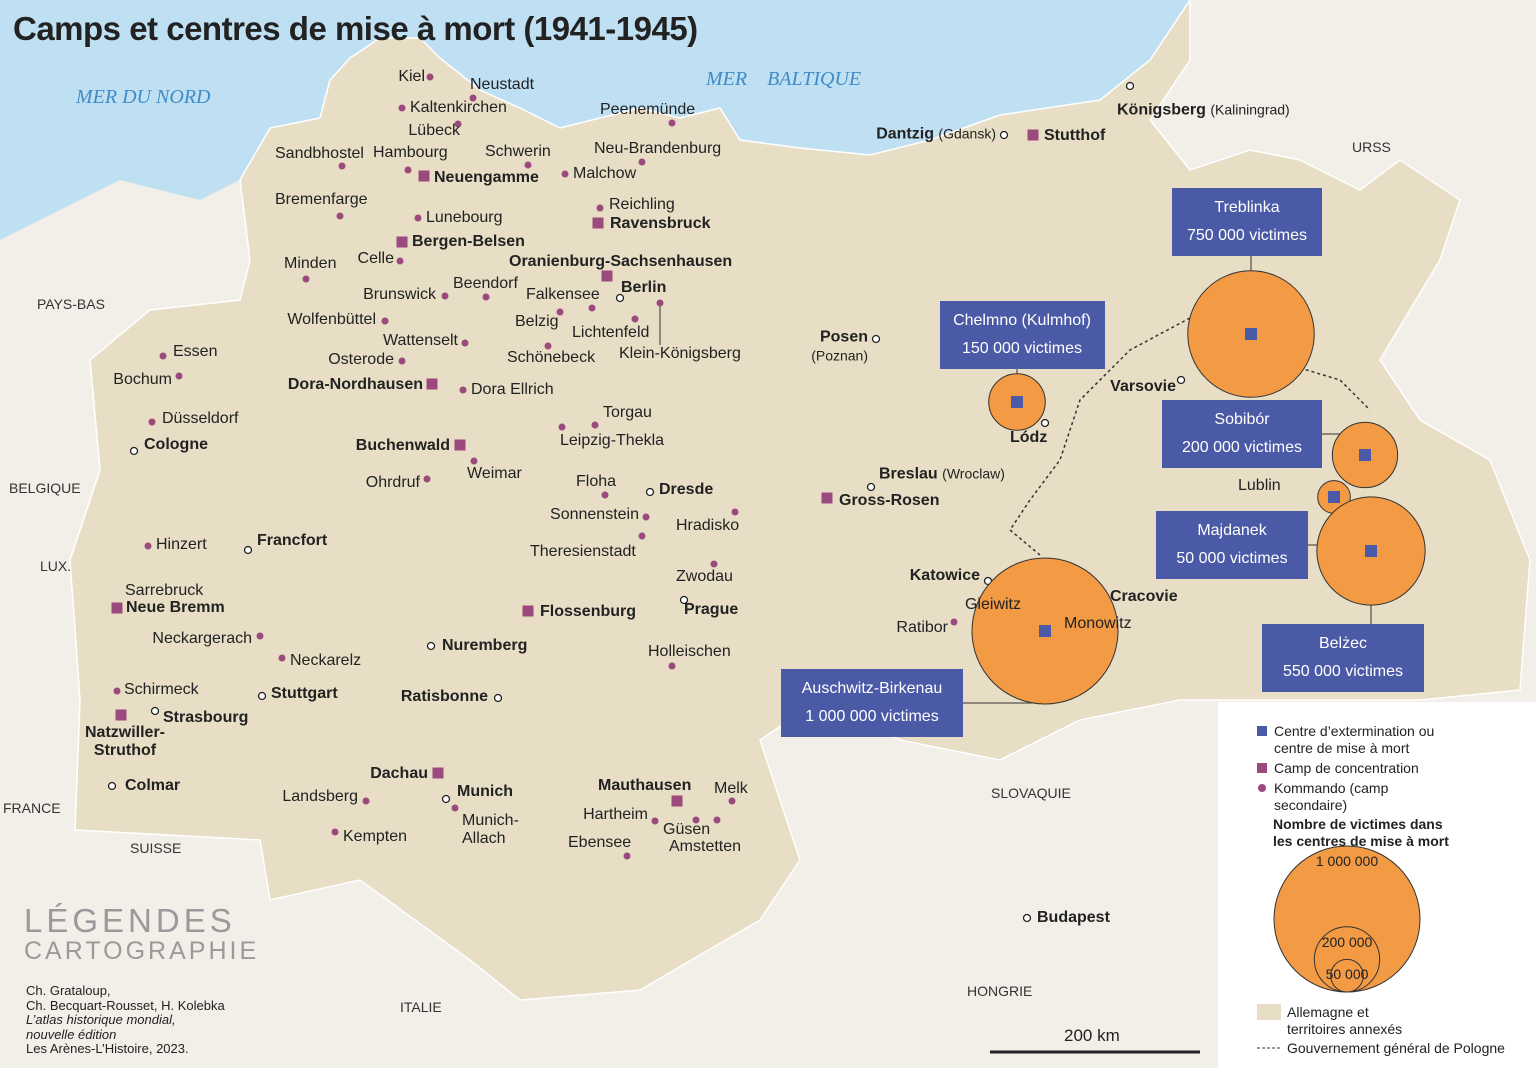 This screenshot has height=1068, width=1536. Describe the element at coordinates (399, 294) in the screenshot. I see `place-name: Brunswick` at that location.